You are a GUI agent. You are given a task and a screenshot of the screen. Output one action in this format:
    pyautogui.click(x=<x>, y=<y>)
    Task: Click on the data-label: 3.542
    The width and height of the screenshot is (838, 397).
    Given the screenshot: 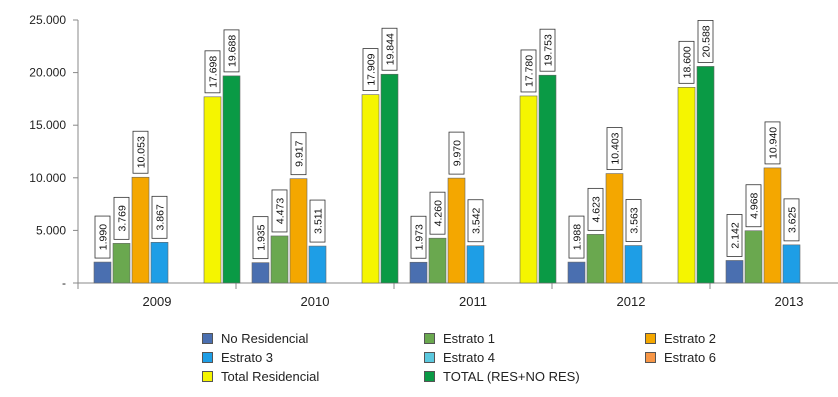 What is the action you would take?
    pyautogui.click(x=475, y=221)
    